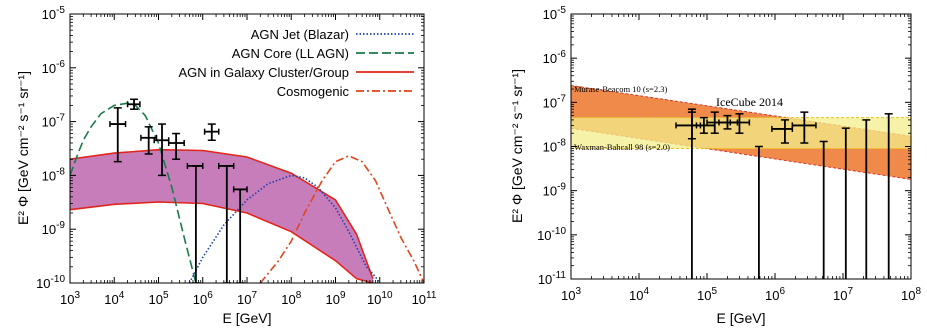 The height and width of the screenshot is (331, 927). What do you see at coordinates (620, 89) in the screenshot?
I see `murase-beacom-label: Murase-Beacom 10 (s=2.3)` at bounding box center [620, 89].